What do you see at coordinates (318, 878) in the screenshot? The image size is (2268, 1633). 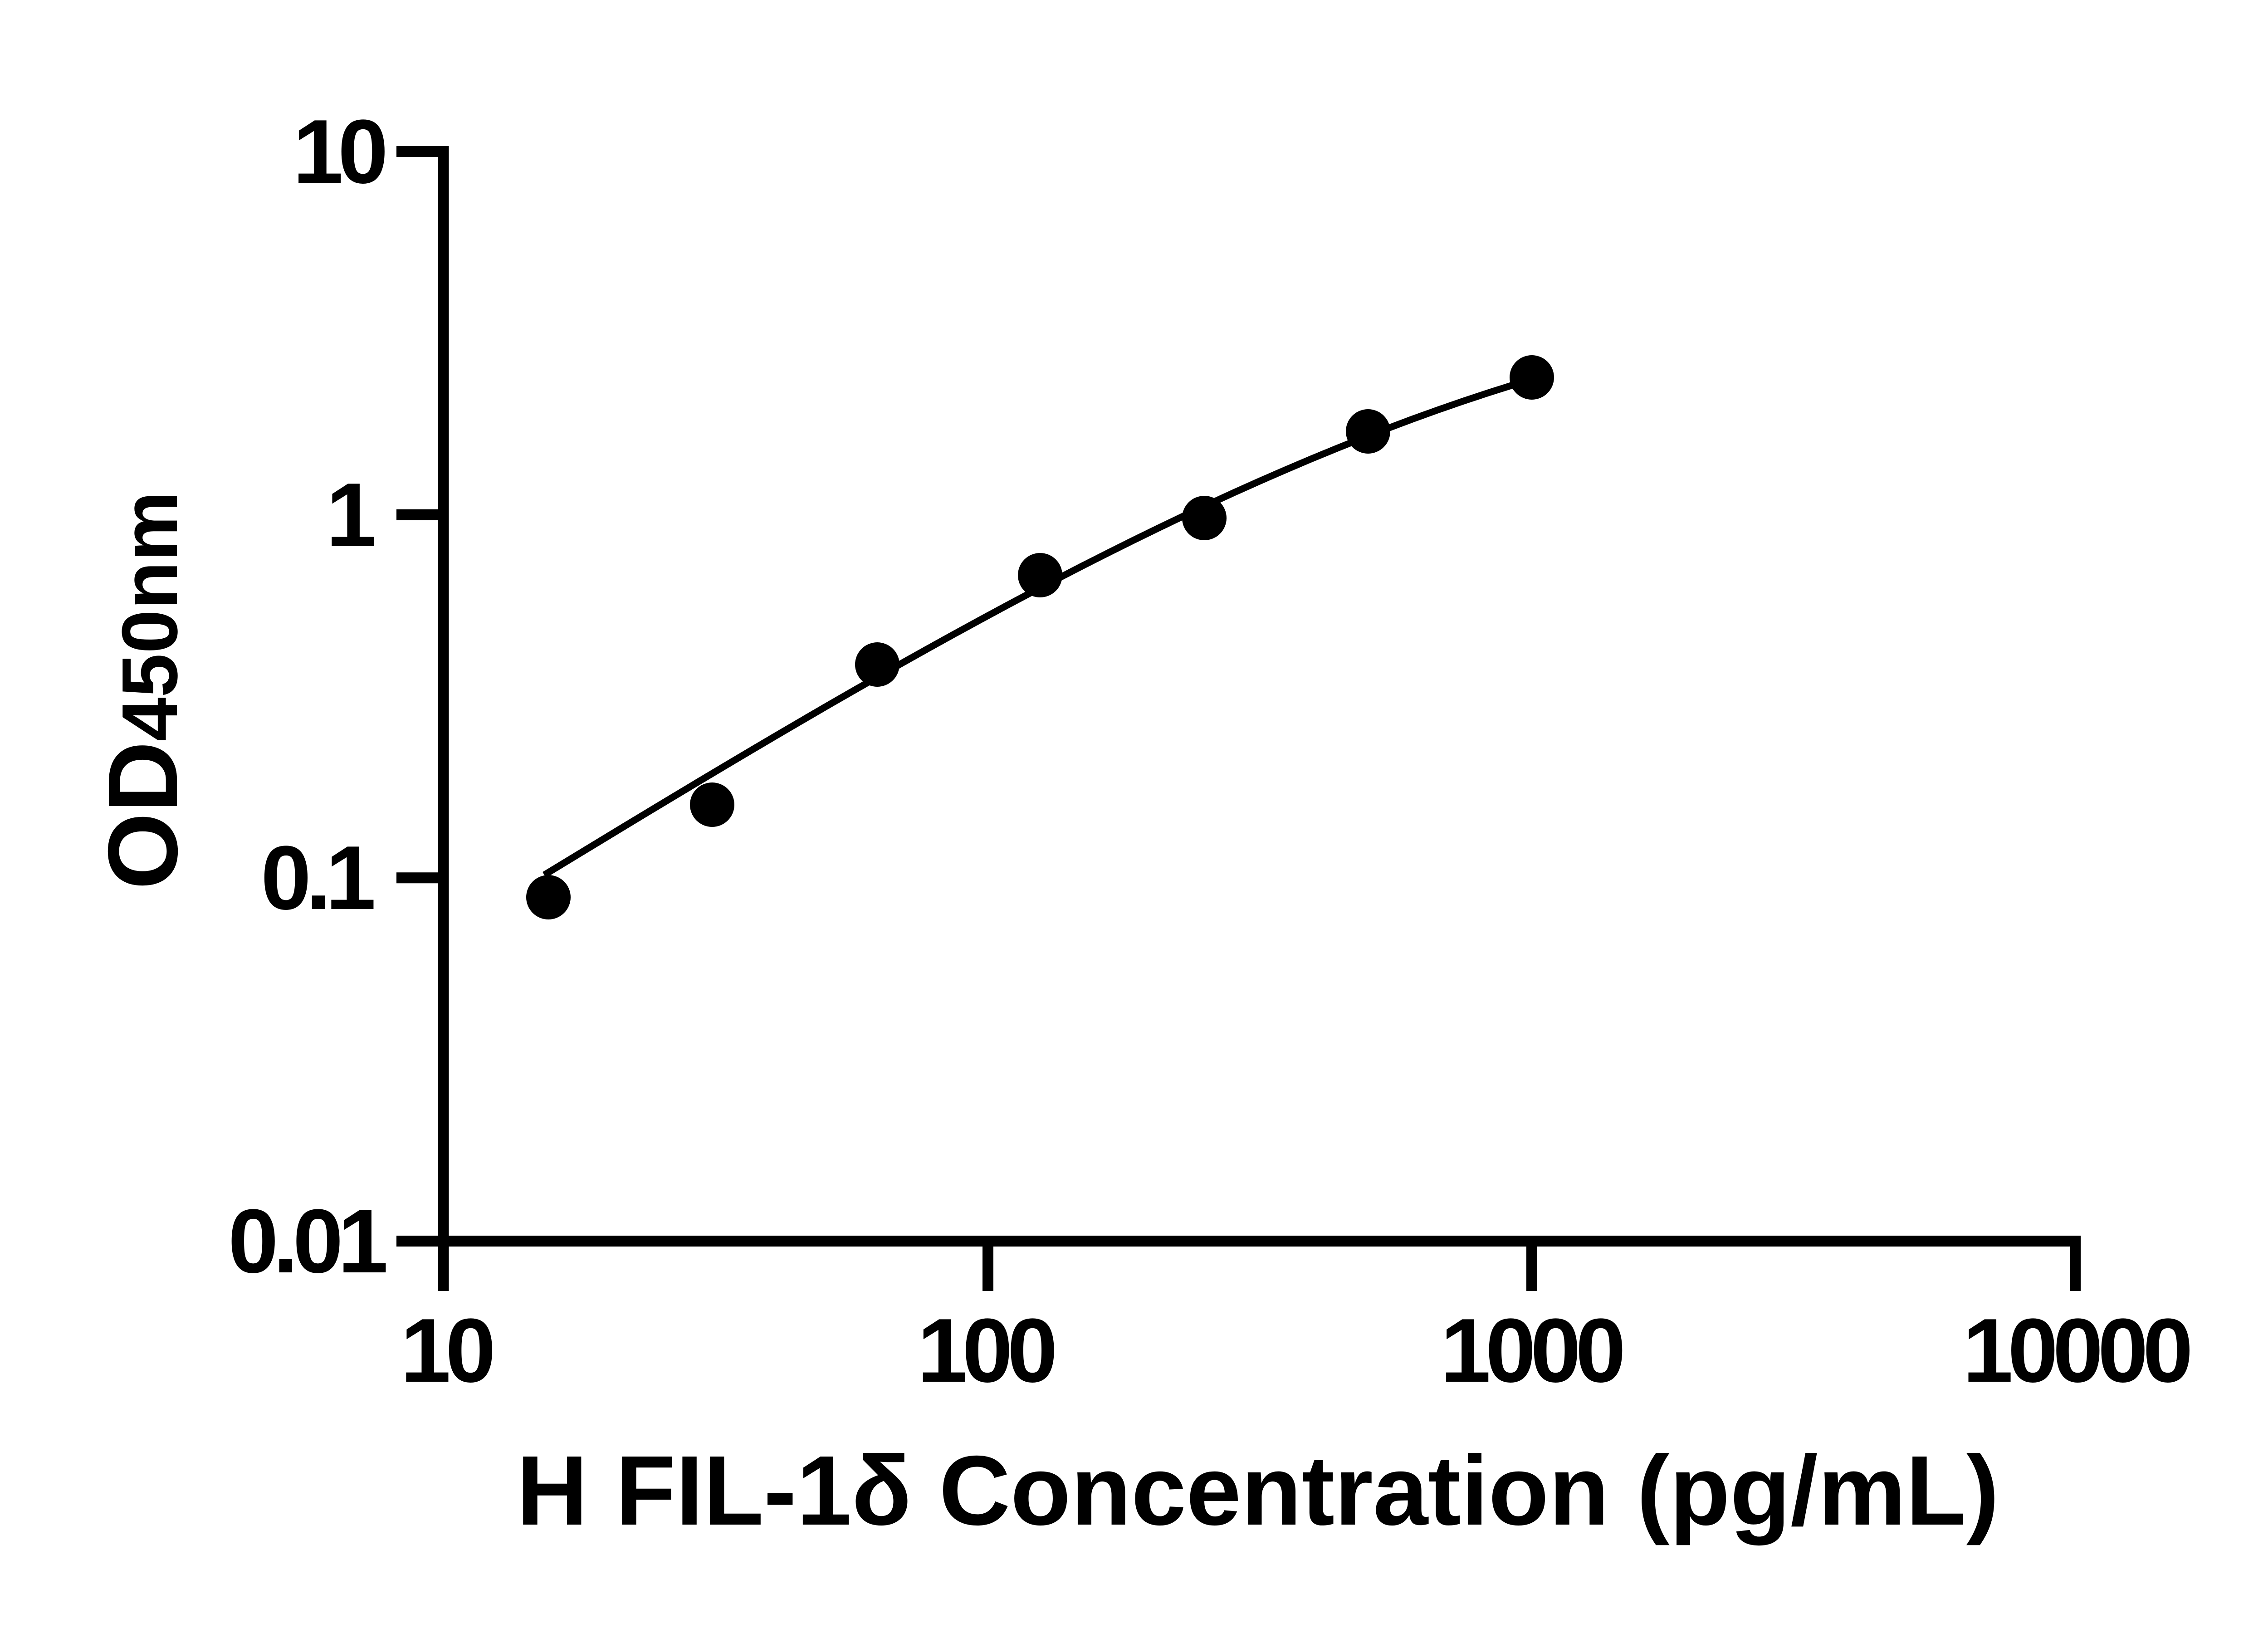 I see `svg-text: 0.1` at bounding box center [318, 878].